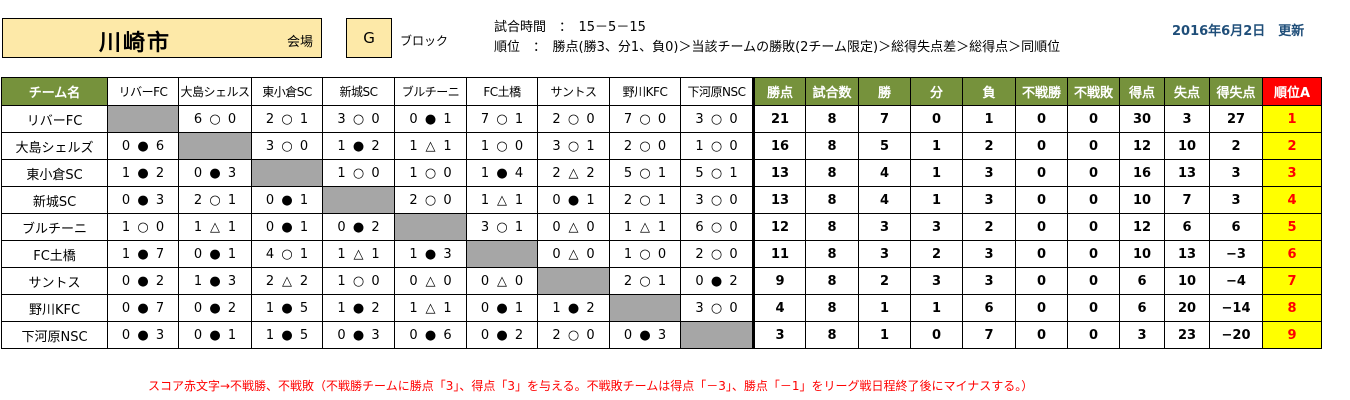 This screenshot has width=1350, height=400. Describe the element at coordinates (884, 119) in the screenshot. I see `stat-cell: 7` at that location.